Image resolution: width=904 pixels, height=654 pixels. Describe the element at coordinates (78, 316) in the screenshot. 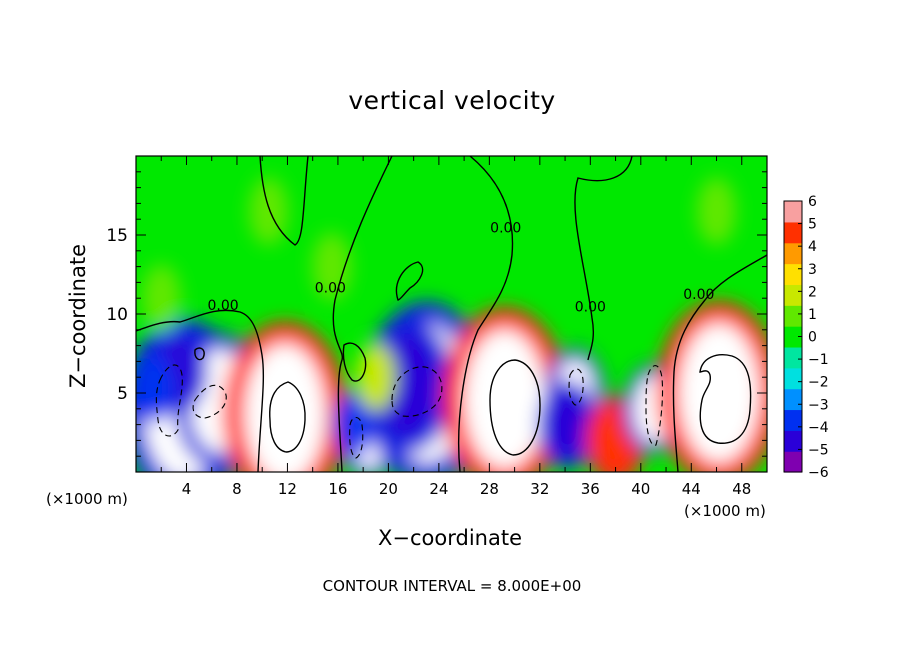

I see `y-axis-label: Z−coordinate` at that location.